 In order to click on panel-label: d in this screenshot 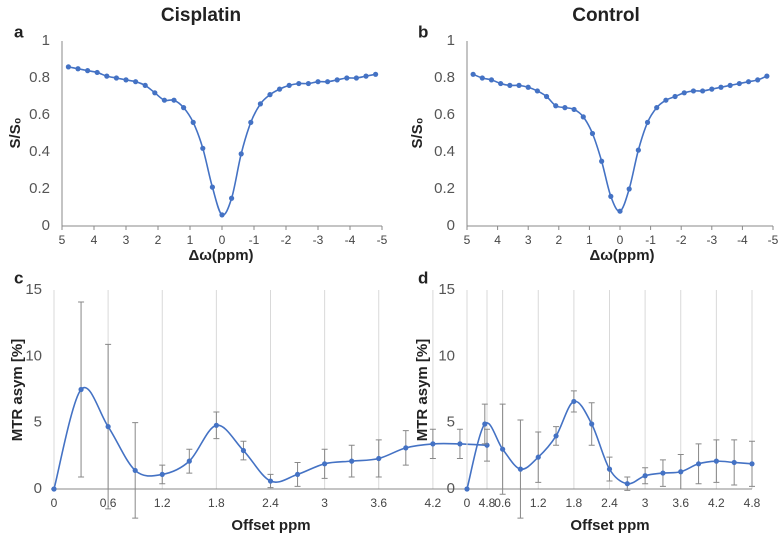, I will do `click(423, 277)`.